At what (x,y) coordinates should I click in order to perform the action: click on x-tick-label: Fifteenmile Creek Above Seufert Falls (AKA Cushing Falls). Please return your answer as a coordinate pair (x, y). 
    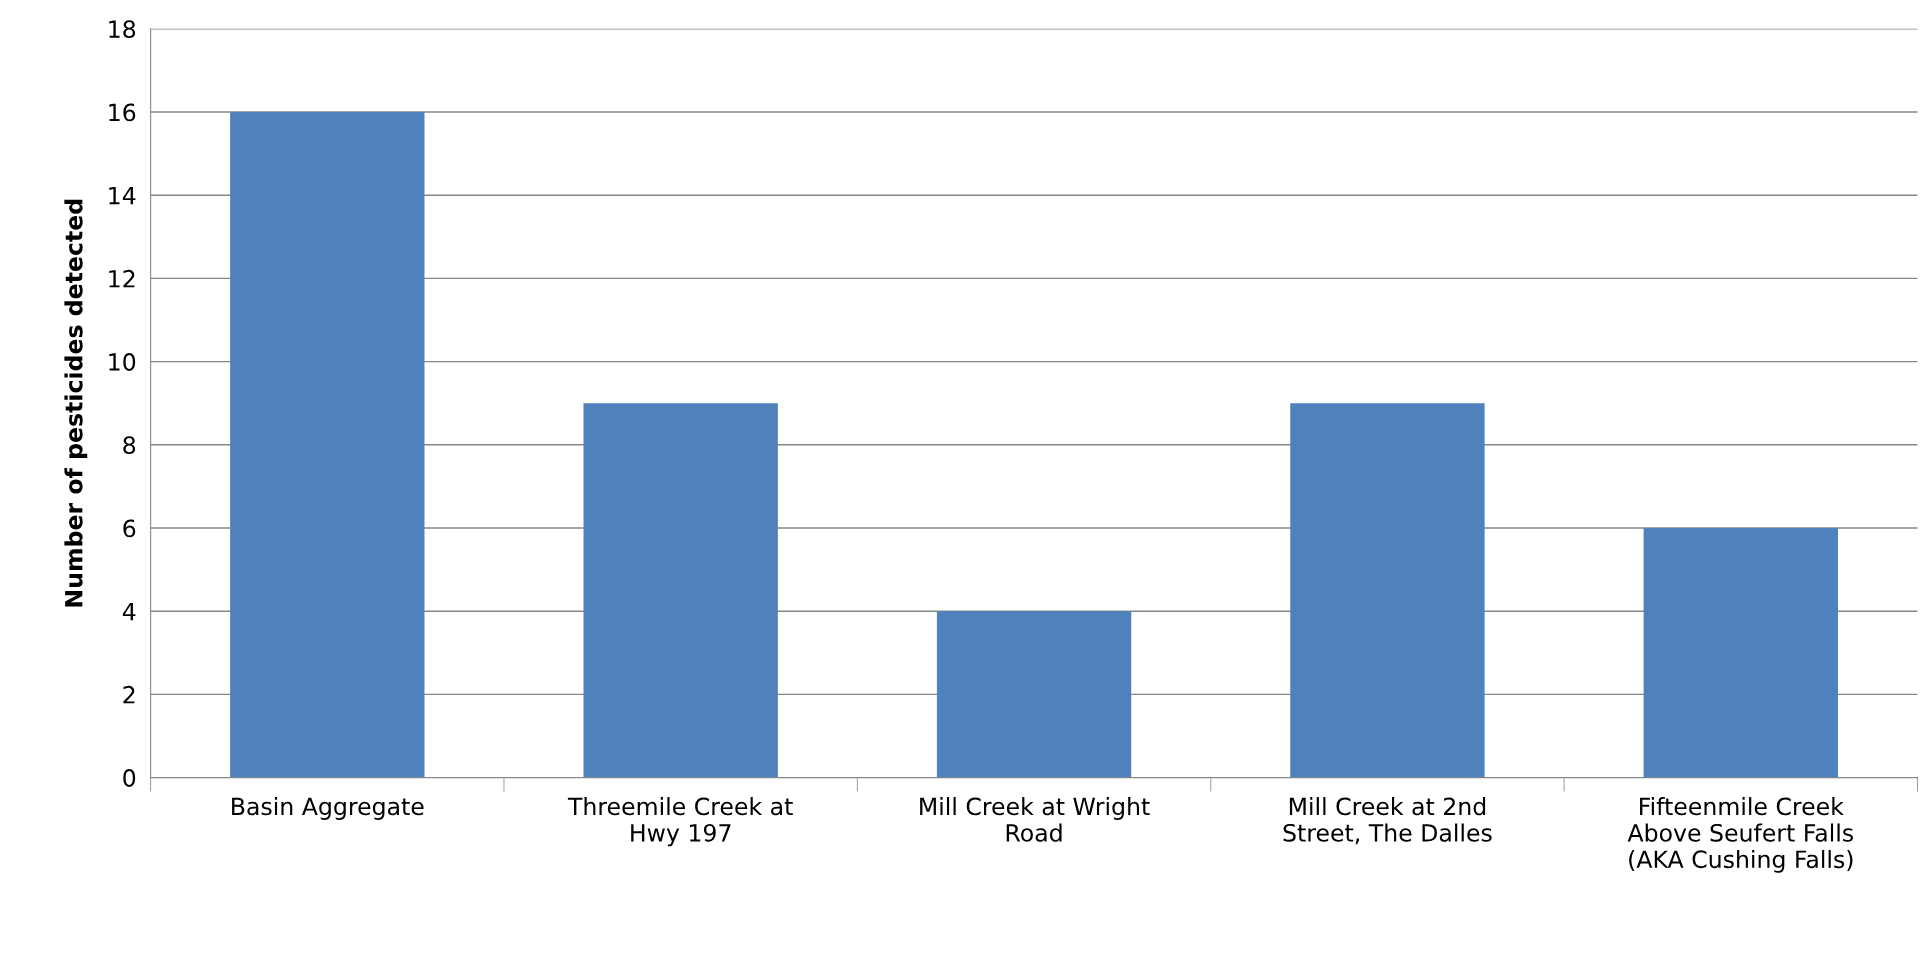
    Looking at the image, I should click on (1740, 835).